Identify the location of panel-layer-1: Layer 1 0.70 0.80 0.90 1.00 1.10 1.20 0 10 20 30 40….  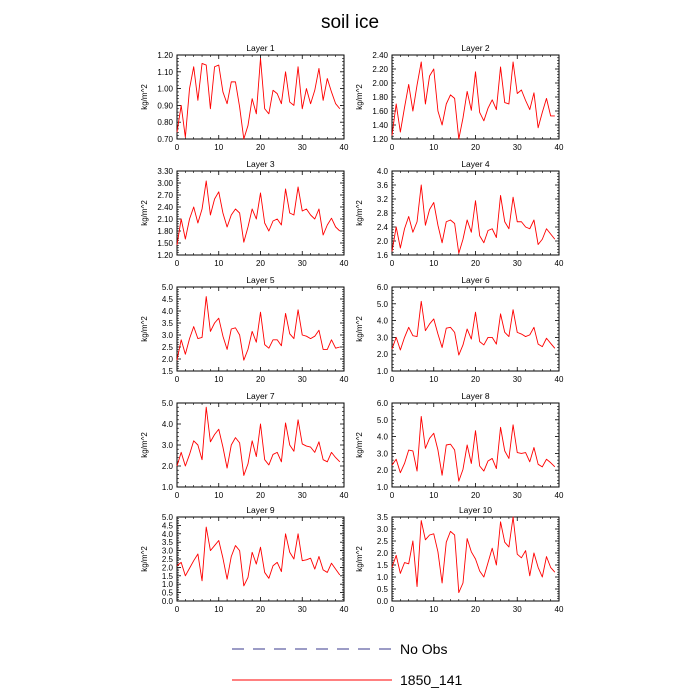
(244, 97).